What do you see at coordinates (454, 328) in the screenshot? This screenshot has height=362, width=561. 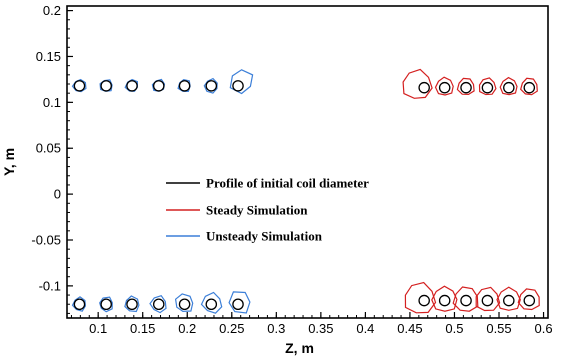 I see `x-tick-label: 0.5` at bounding box center [454, 328].